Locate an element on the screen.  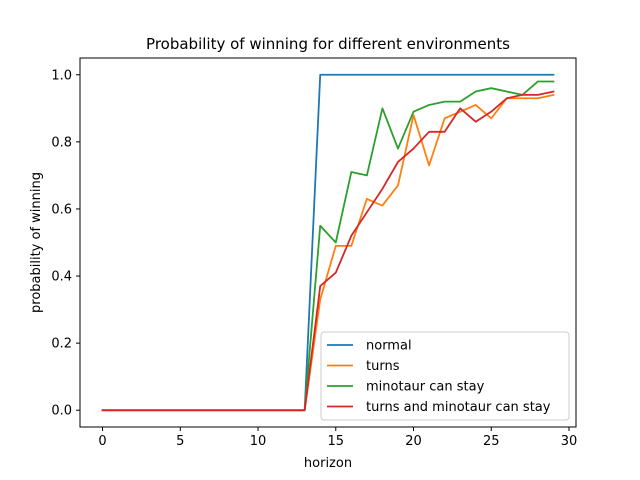
legend-label: turns and minotaur can stay is located at coordinates (458, 407).